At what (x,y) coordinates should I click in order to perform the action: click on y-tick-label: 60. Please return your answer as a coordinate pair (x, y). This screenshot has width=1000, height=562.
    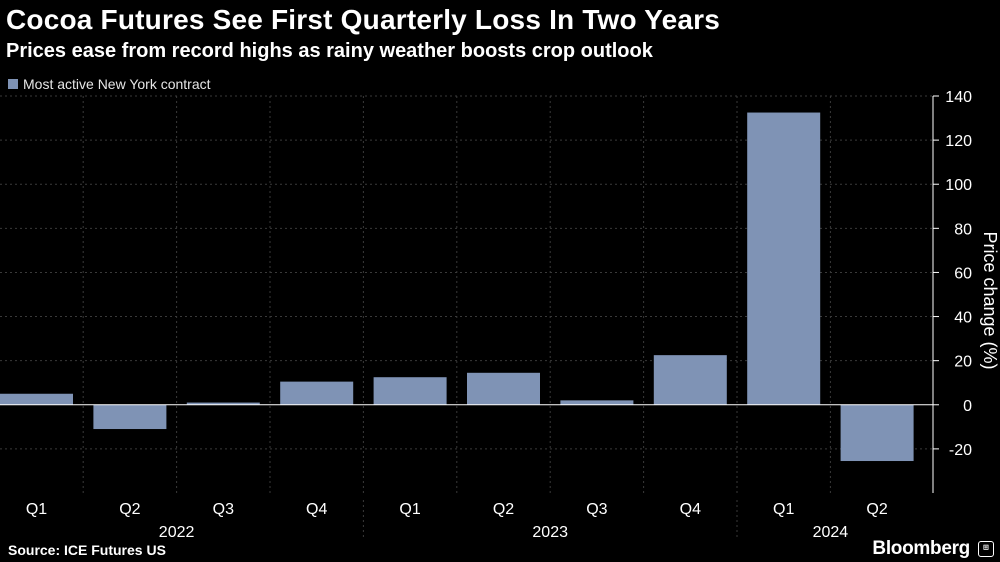
    Looking at the image, I should click on (963, 273).